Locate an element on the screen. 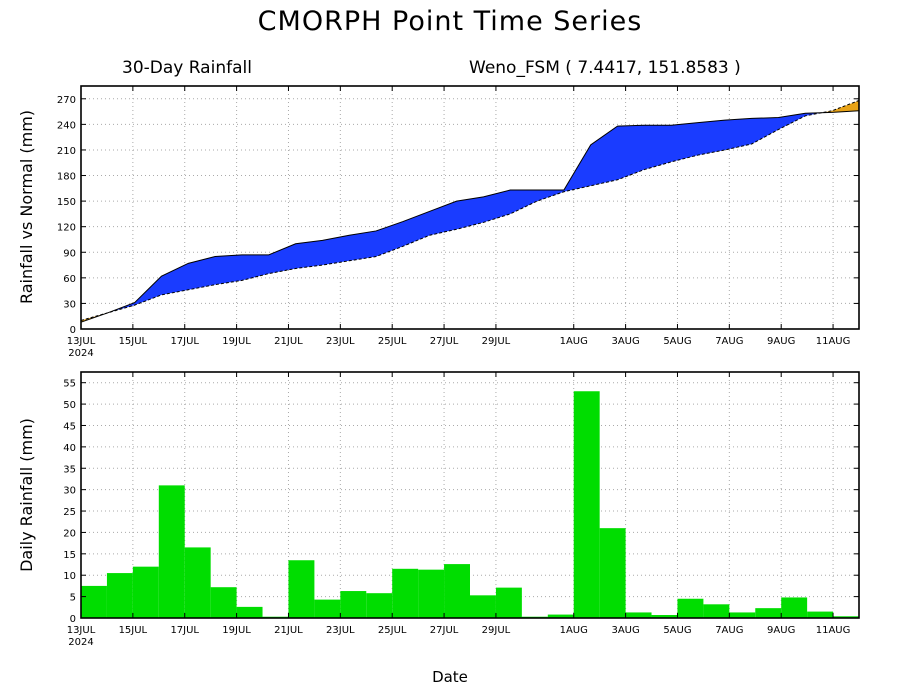  y-tick-label: 35 is located at coordinates (69, 469).